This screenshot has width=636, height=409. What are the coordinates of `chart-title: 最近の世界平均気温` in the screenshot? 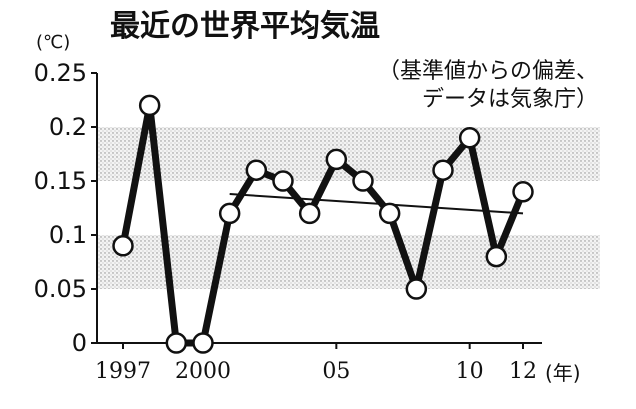 It's located at (245, 26).